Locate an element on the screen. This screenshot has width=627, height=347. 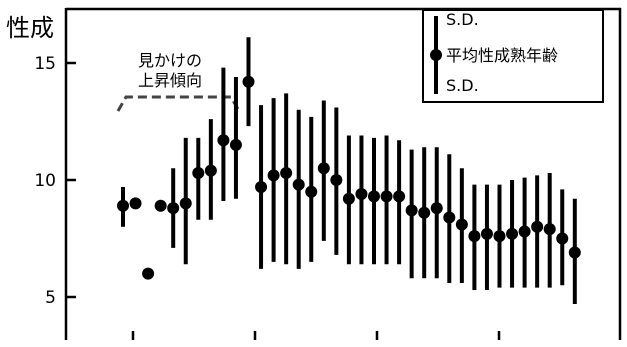
y-axis-ticks: 5 10 15 is located at coordinates (55, 181).